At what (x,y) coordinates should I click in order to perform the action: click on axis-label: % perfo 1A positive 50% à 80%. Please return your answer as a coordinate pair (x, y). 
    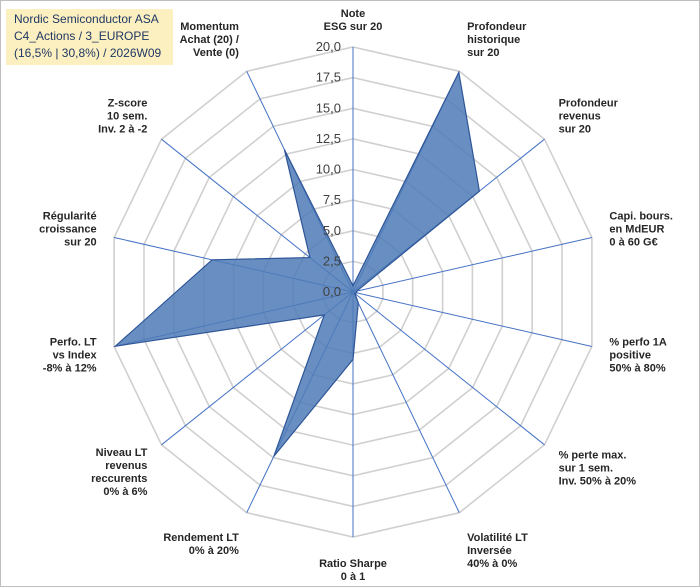
    Looking at the image, I should click on (638, 355).